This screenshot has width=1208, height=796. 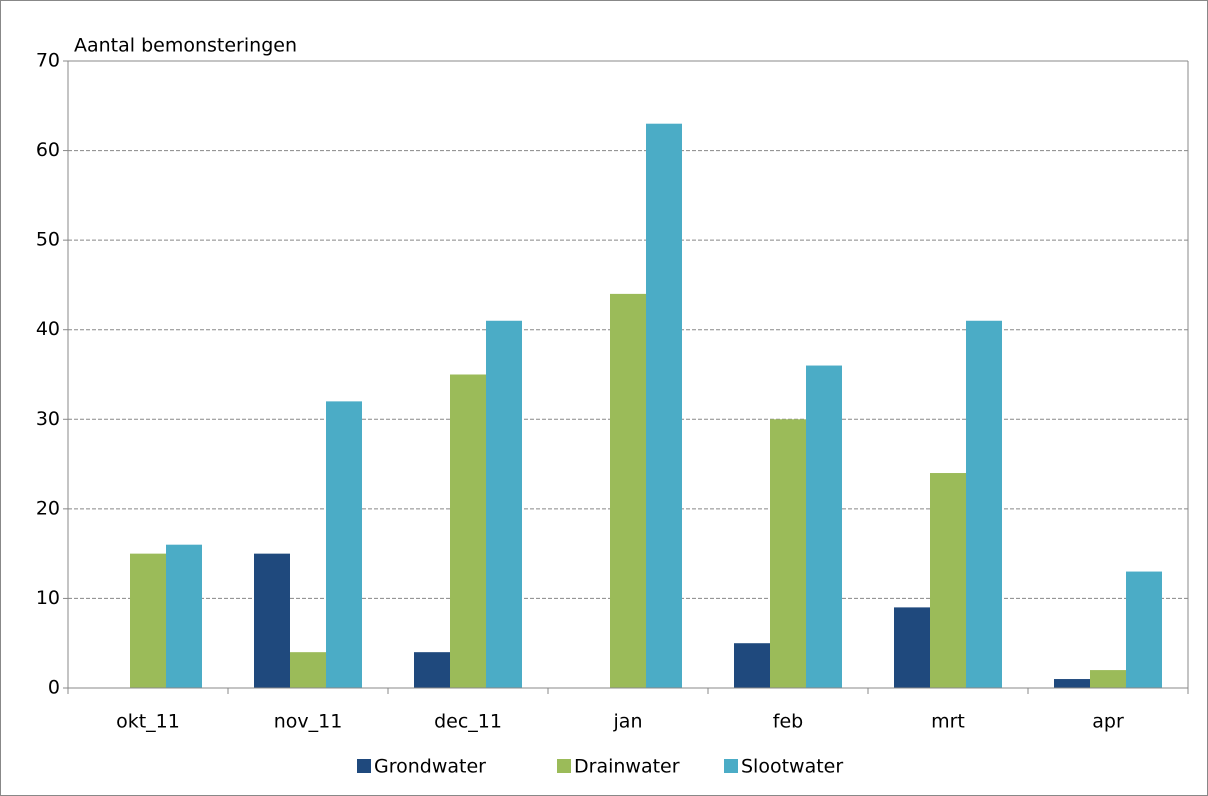 I want to click on legend-label: Grondwater, so click(x=430, y=767).